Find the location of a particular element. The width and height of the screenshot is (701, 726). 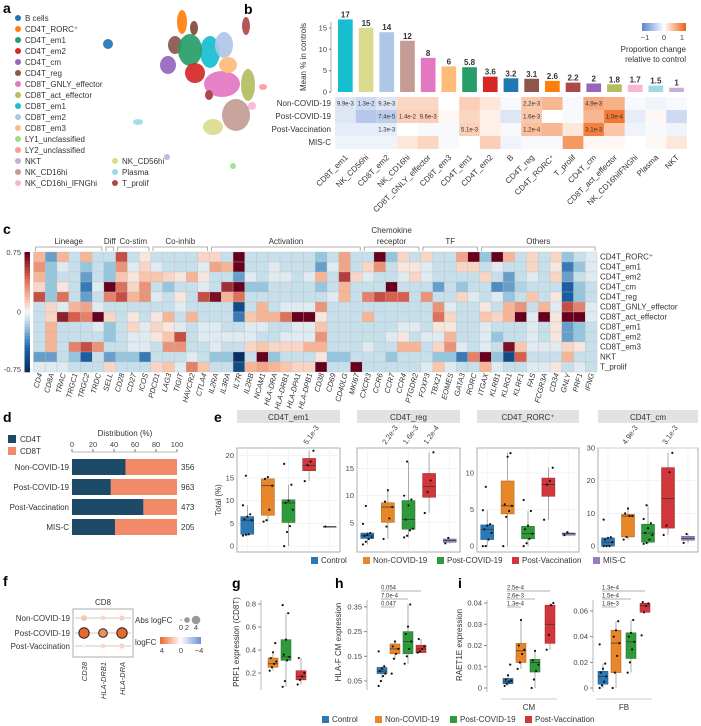

size-legend-title: Abs logFC is located at coordinates (154, 620).